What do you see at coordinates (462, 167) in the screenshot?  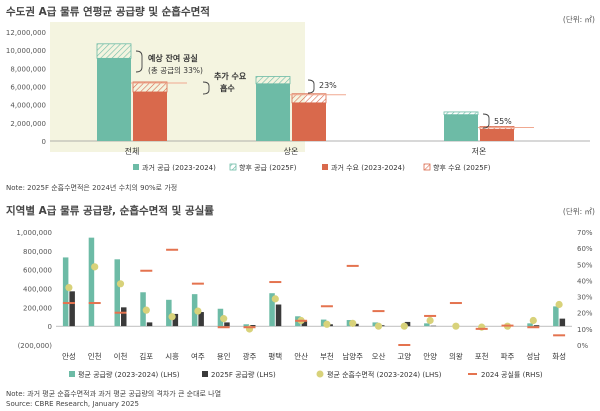 I see `legend-future-demand: 향후 수요 (2025F)` at bounding box center [462, 167].